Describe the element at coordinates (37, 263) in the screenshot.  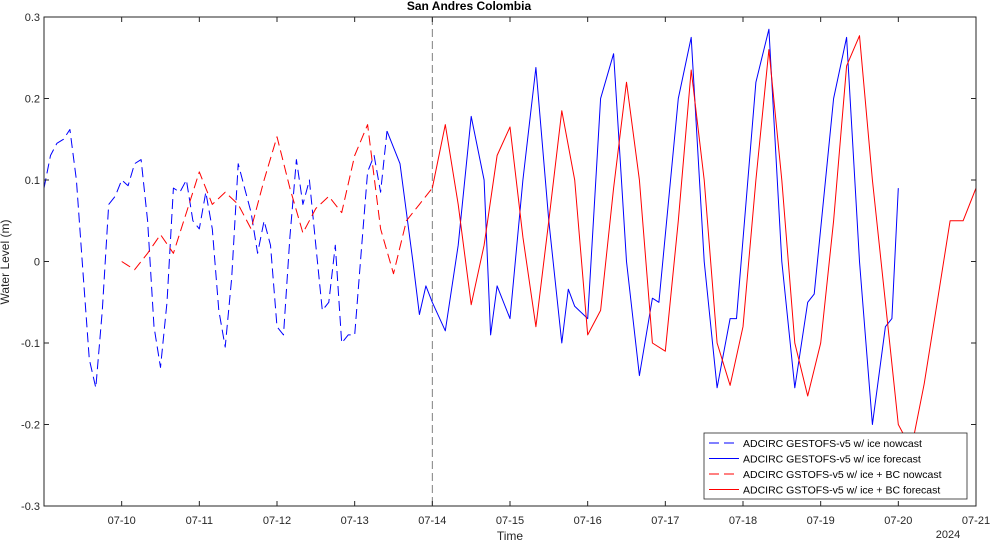
I see `y-tick-label: 0` at that location.